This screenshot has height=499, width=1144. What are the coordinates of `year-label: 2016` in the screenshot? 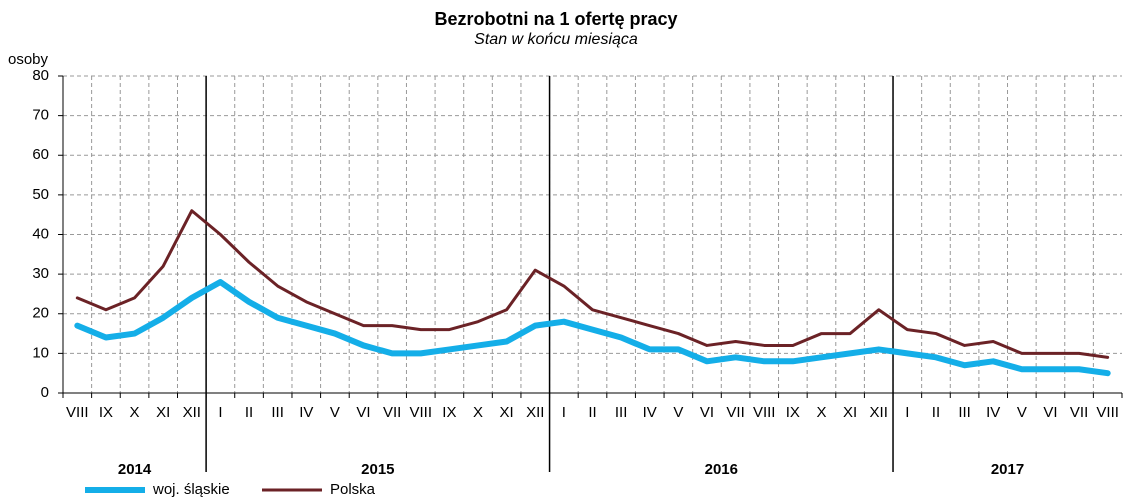 It's located at (721, 469).